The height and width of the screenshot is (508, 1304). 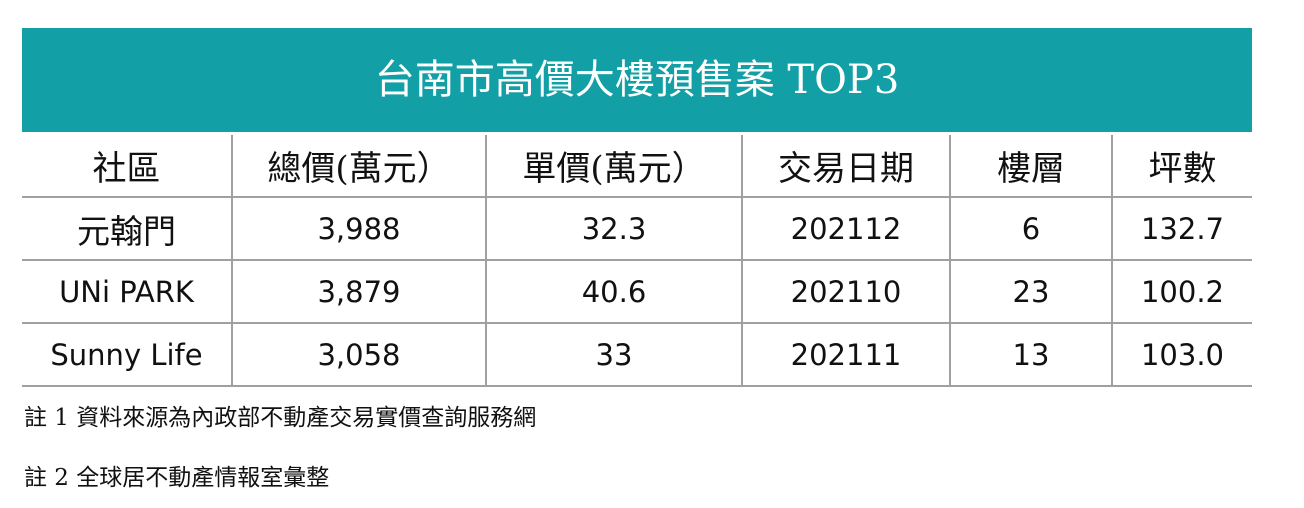 What do you see at coordinates (1181, 292) in the screenshot?
I see `table-cell: 100.2` at bounding box center [1181, 292].